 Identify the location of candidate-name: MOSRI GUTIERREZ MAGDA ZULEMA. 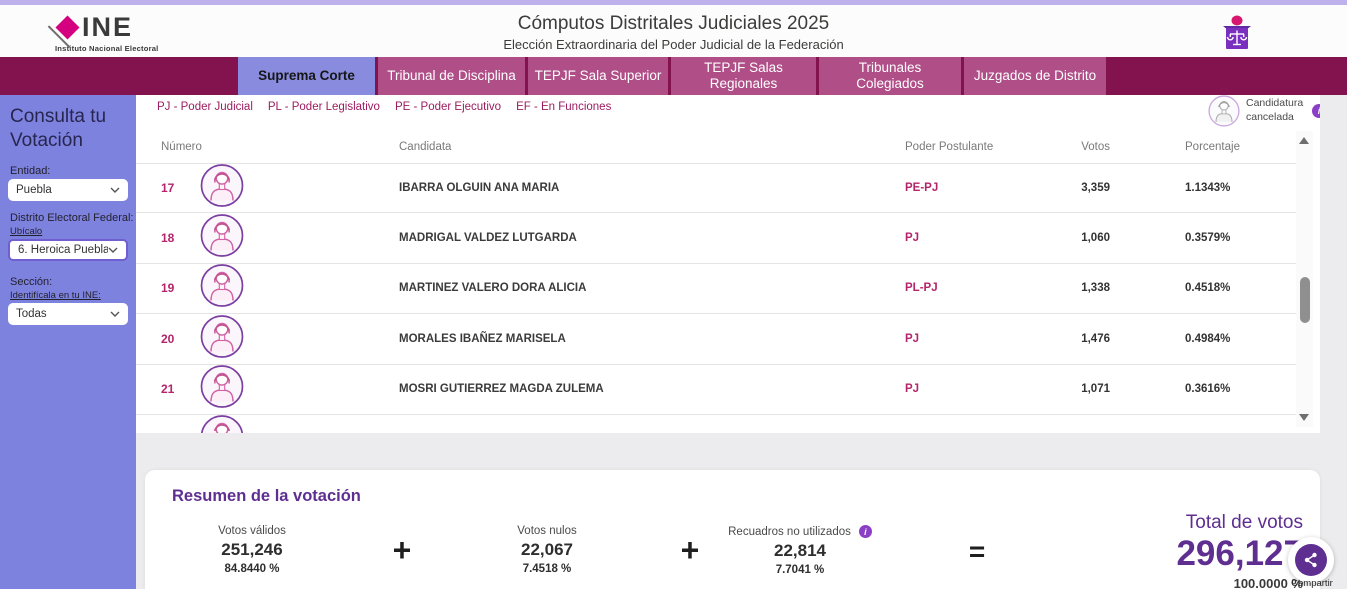
(501, 389).